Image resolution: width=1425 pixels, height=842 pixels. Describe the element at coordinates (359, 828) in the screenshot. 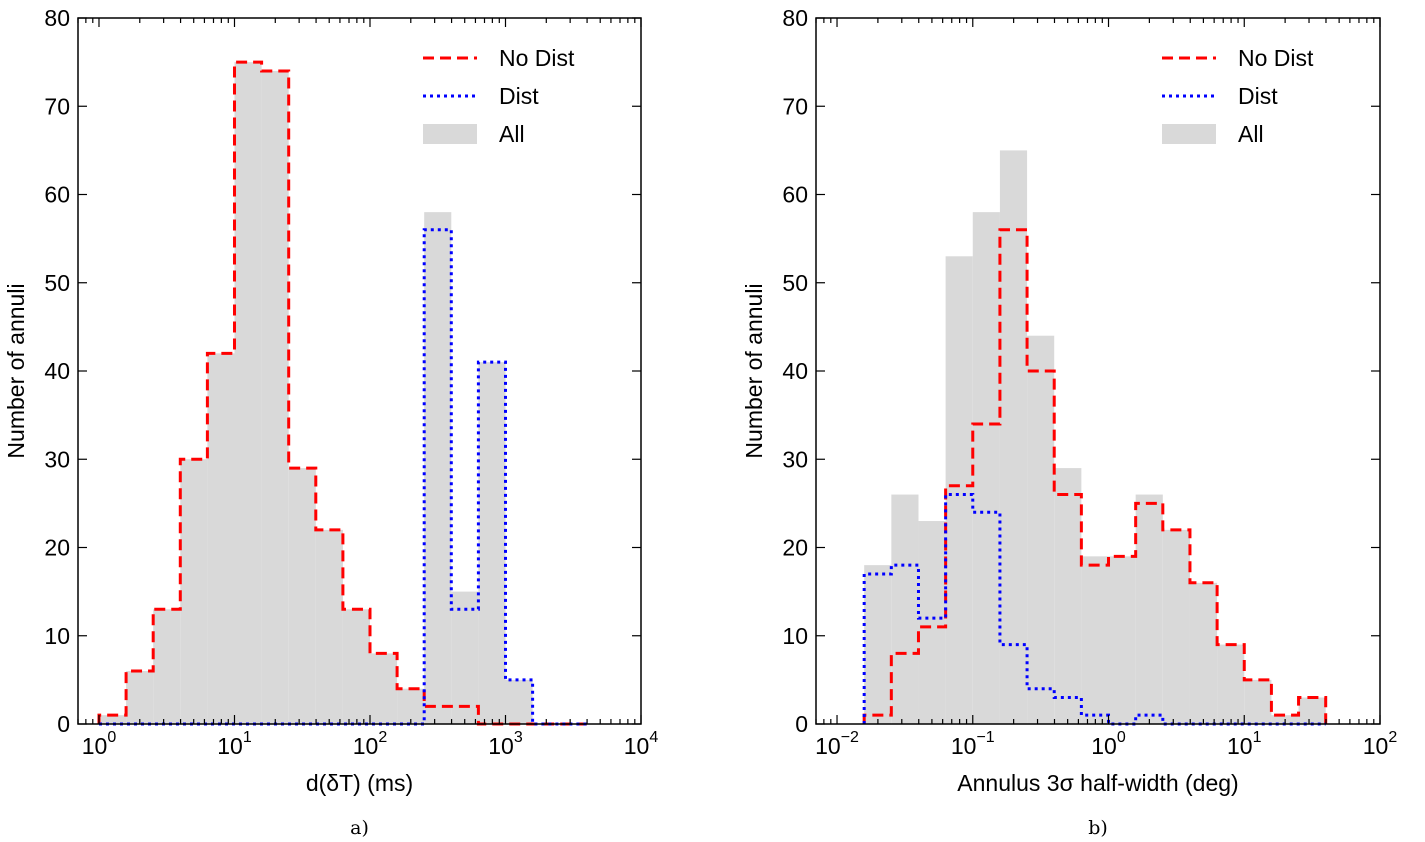

I see `chart0-caption: a)` at that location.